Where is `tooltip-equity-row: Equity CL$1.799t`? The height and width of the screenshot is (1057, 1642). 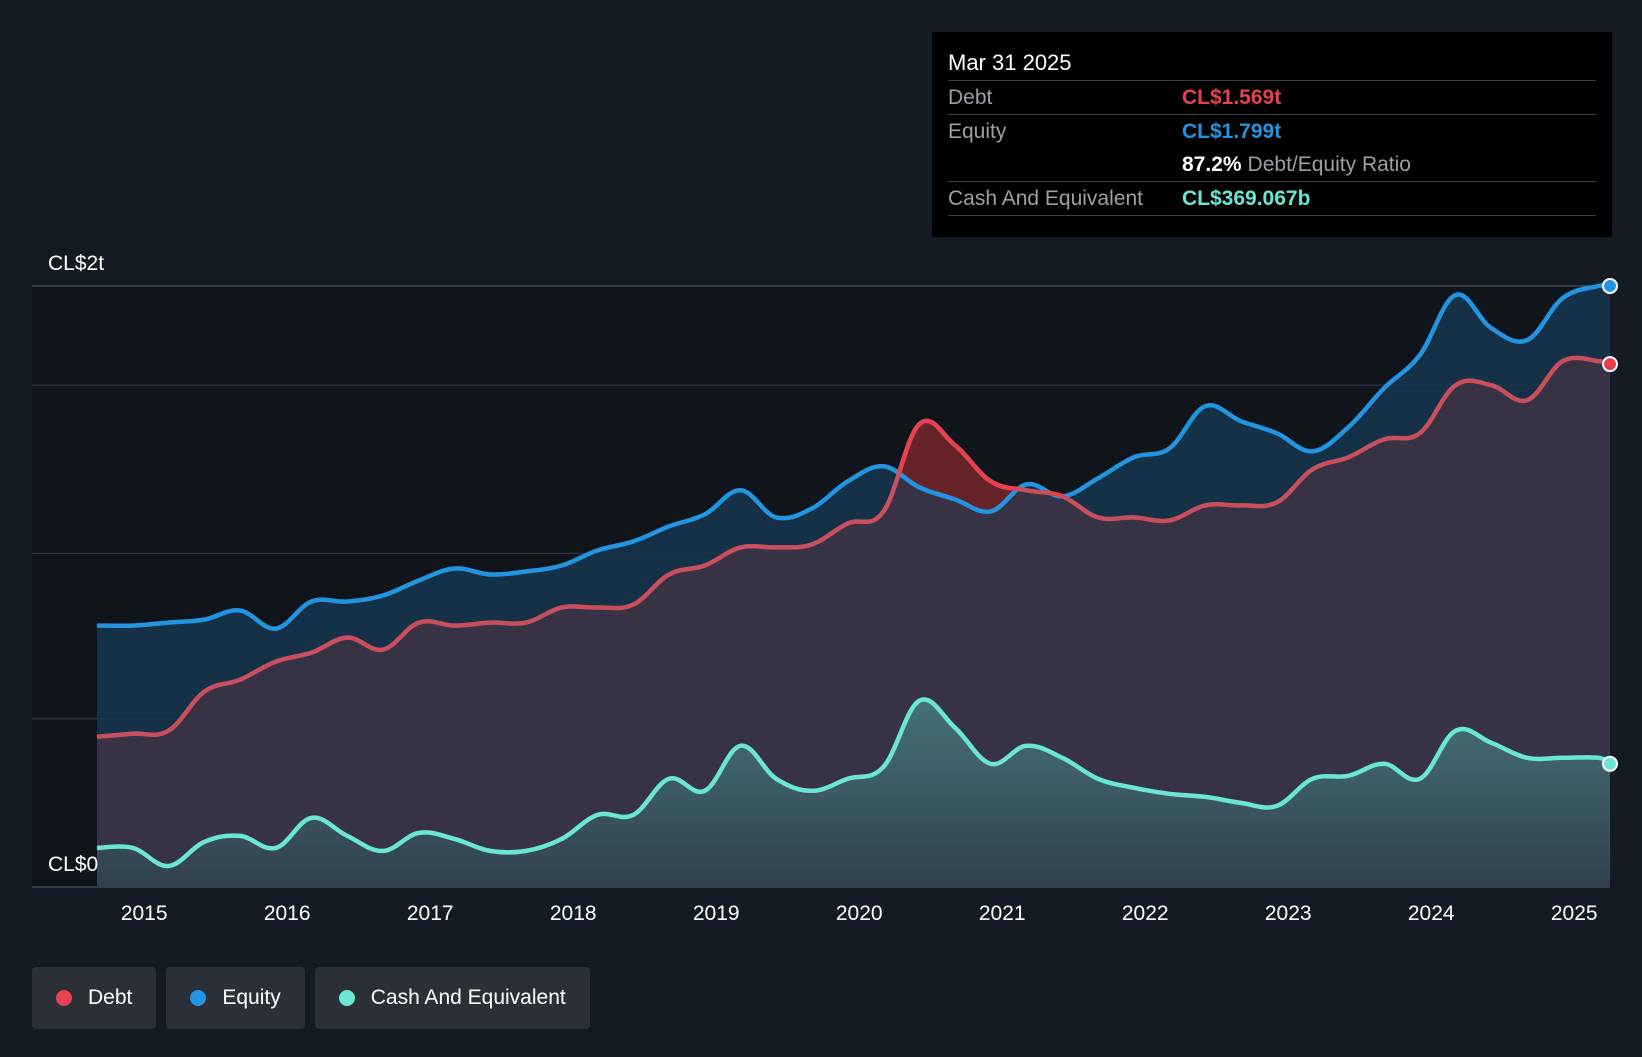 tooltip-equity-row: Equity CL$1.799t is located at coordinates (1272, 131).